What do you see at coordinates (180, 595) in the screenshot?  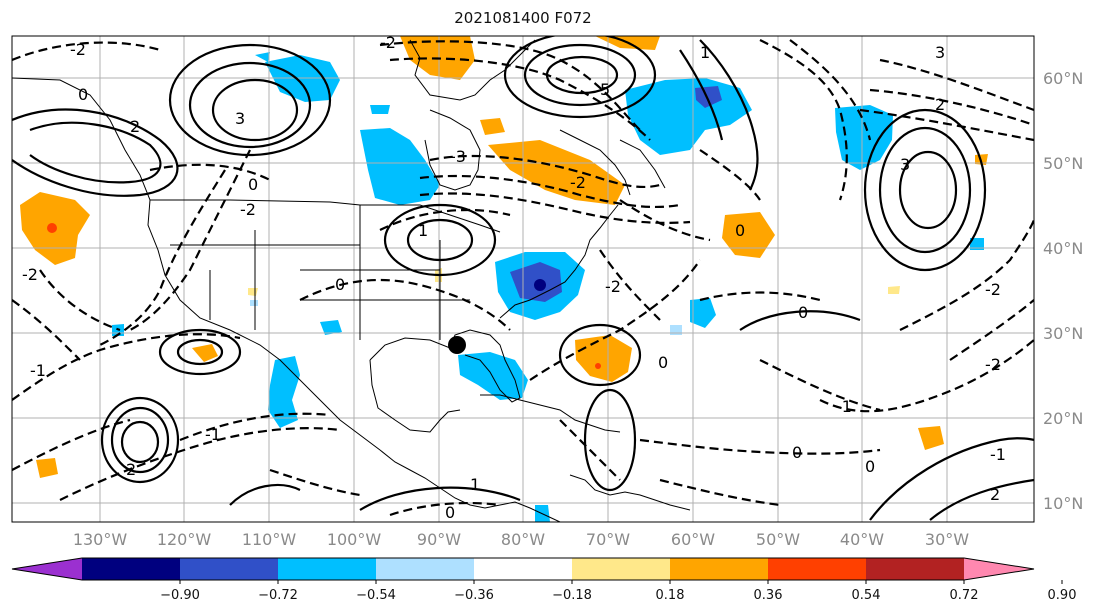 I see `colorbar-tick-label: −0.90` at bounding box center [180, 595].